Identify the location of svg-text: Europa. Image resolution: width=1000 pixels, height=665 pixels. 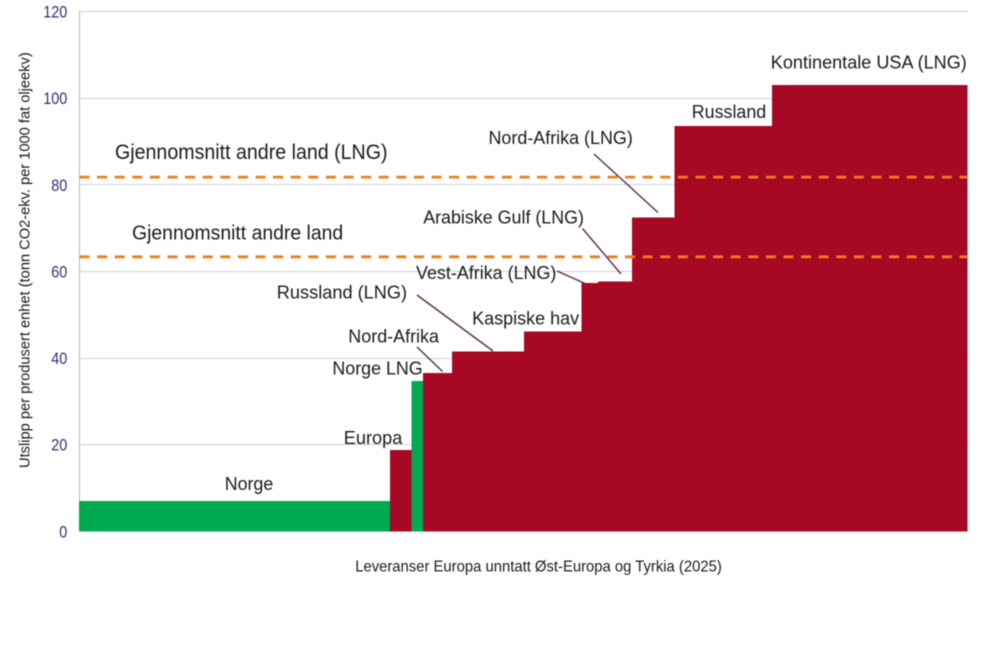
(373, 438).